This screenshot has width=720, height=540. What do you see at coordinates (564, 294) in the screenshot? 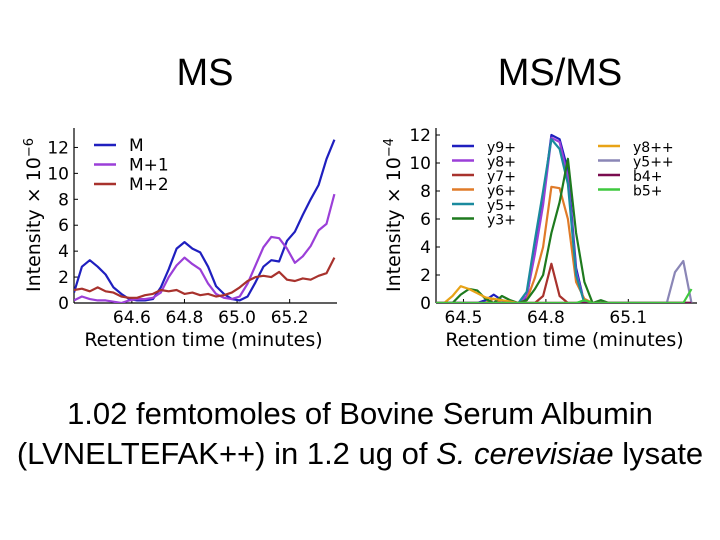
I see `msms-series-line-y8plusplus` at bounding box center [564, 294].